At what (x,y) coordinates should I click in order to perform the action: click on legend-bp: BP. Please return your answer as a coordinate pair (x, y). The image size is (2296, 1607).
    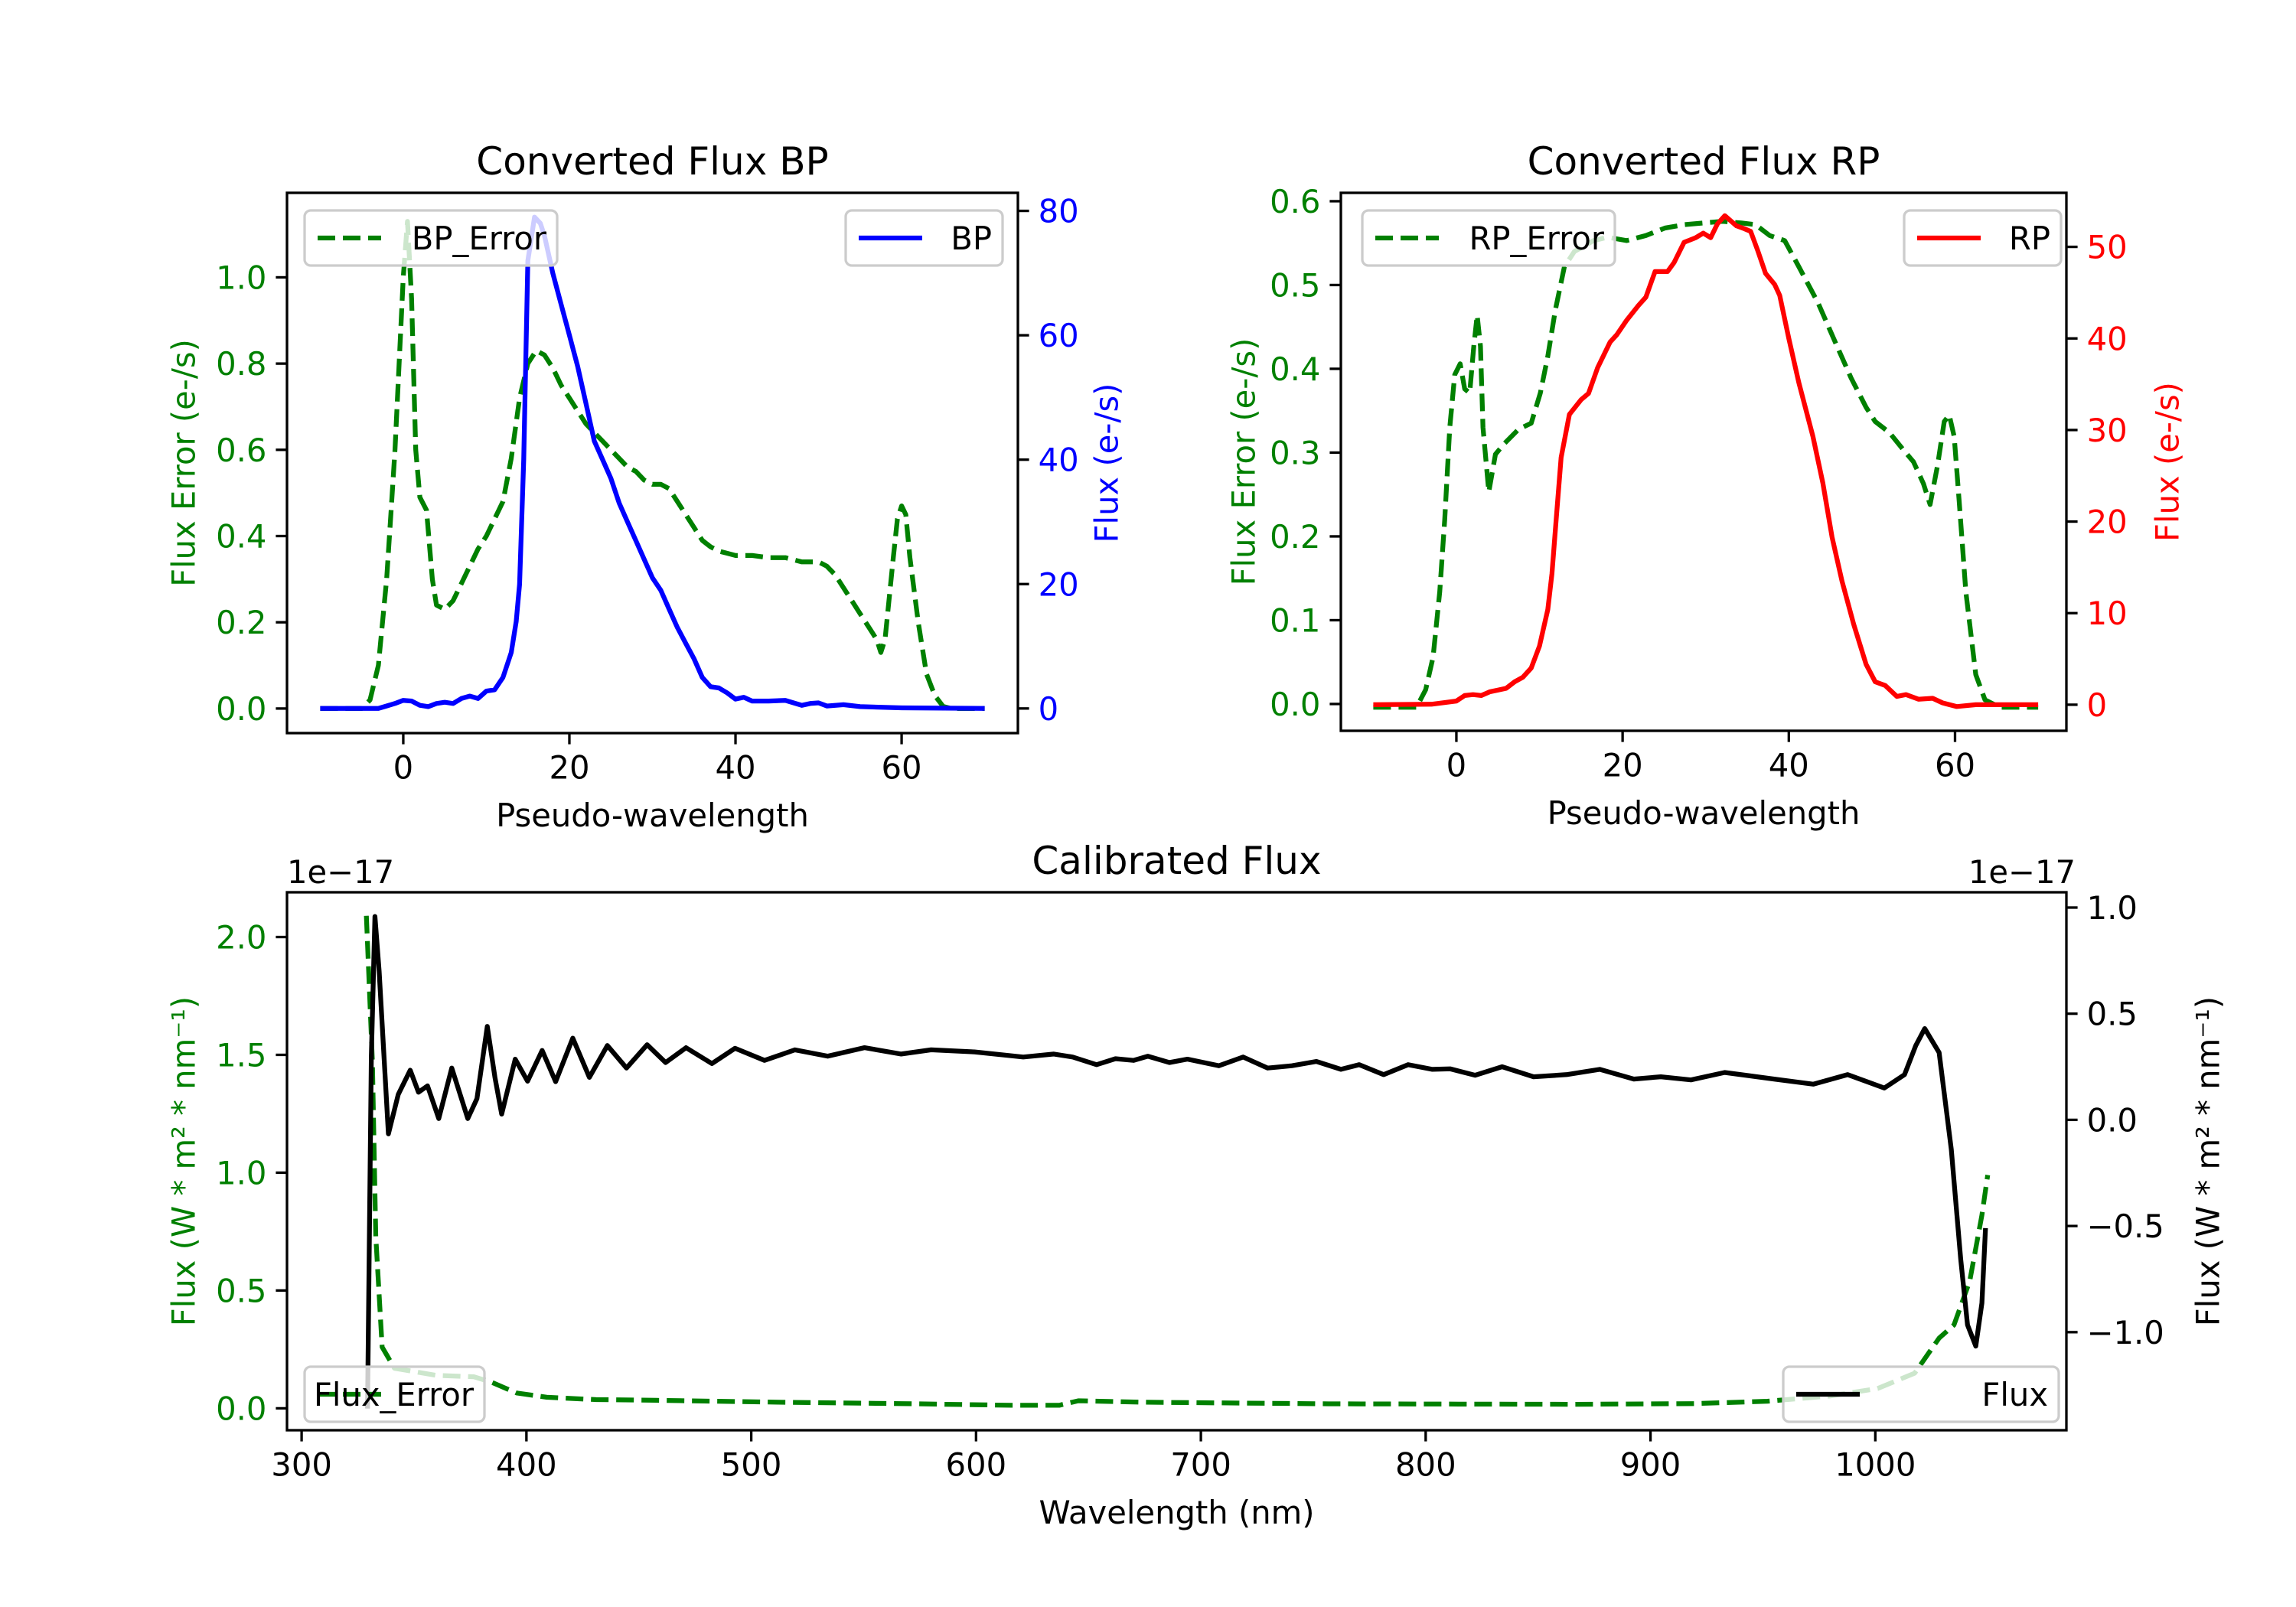
    Looking at the image, I should click on (924, 238).